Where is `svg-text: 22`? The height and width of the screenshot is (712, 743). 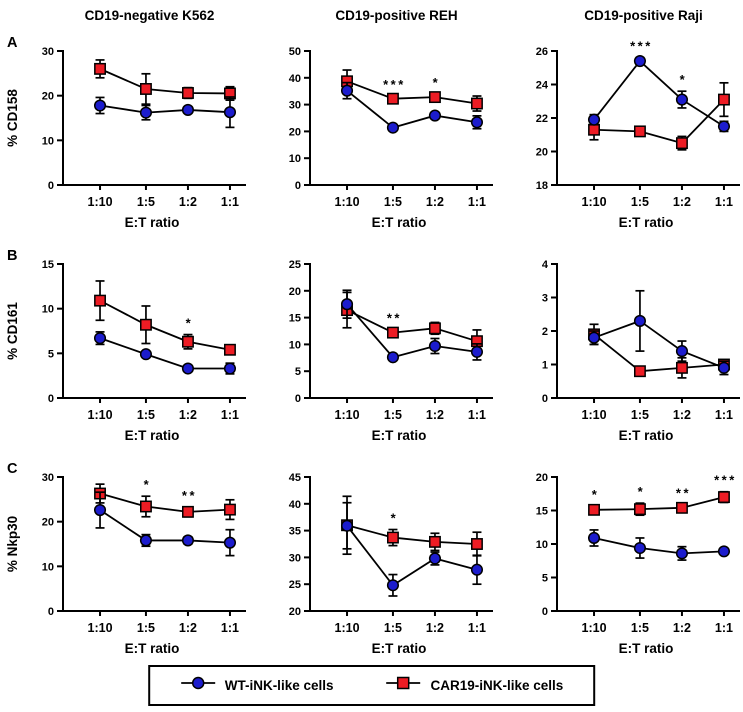 svg-text: 22 is located at coordinates (542, 119).